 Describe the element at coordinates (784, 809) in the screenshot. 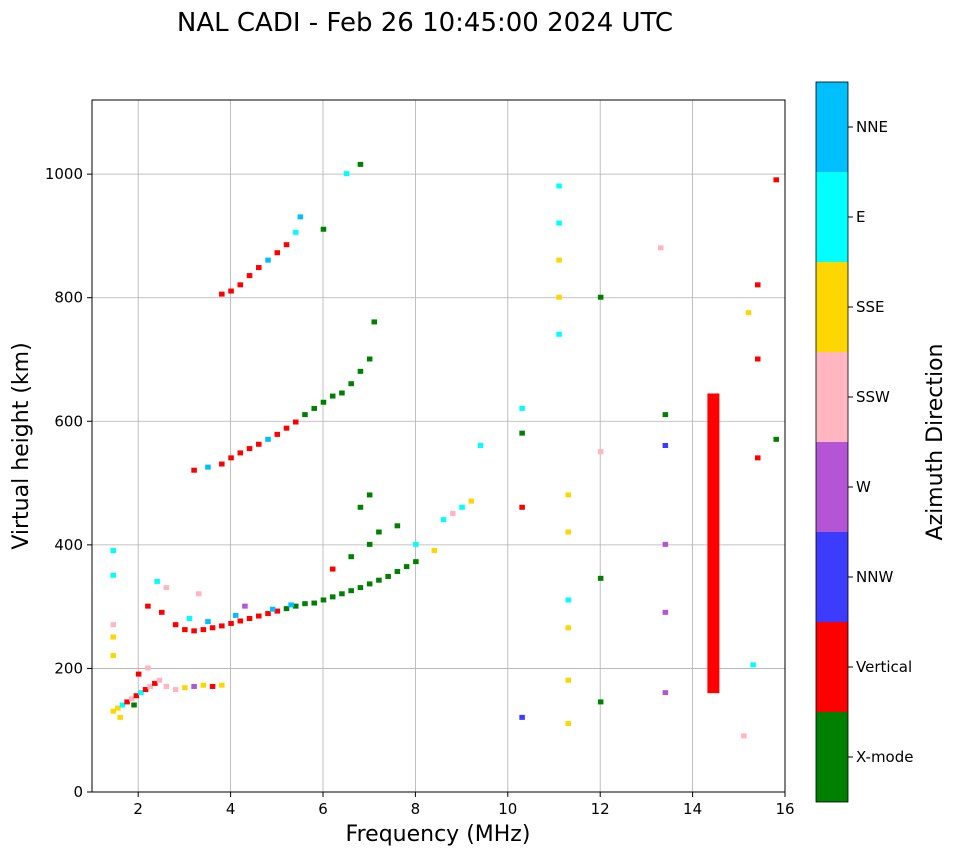

I see `x-tick-label: 16` at that location.